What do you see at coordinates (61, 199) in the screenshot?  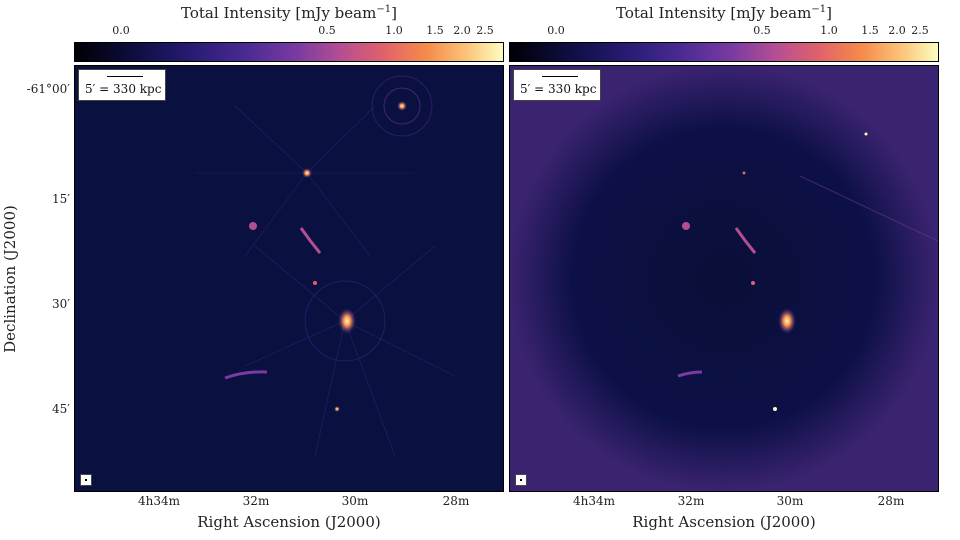 I see `y-tick-label: 15′` at bounding box center [61, 199].